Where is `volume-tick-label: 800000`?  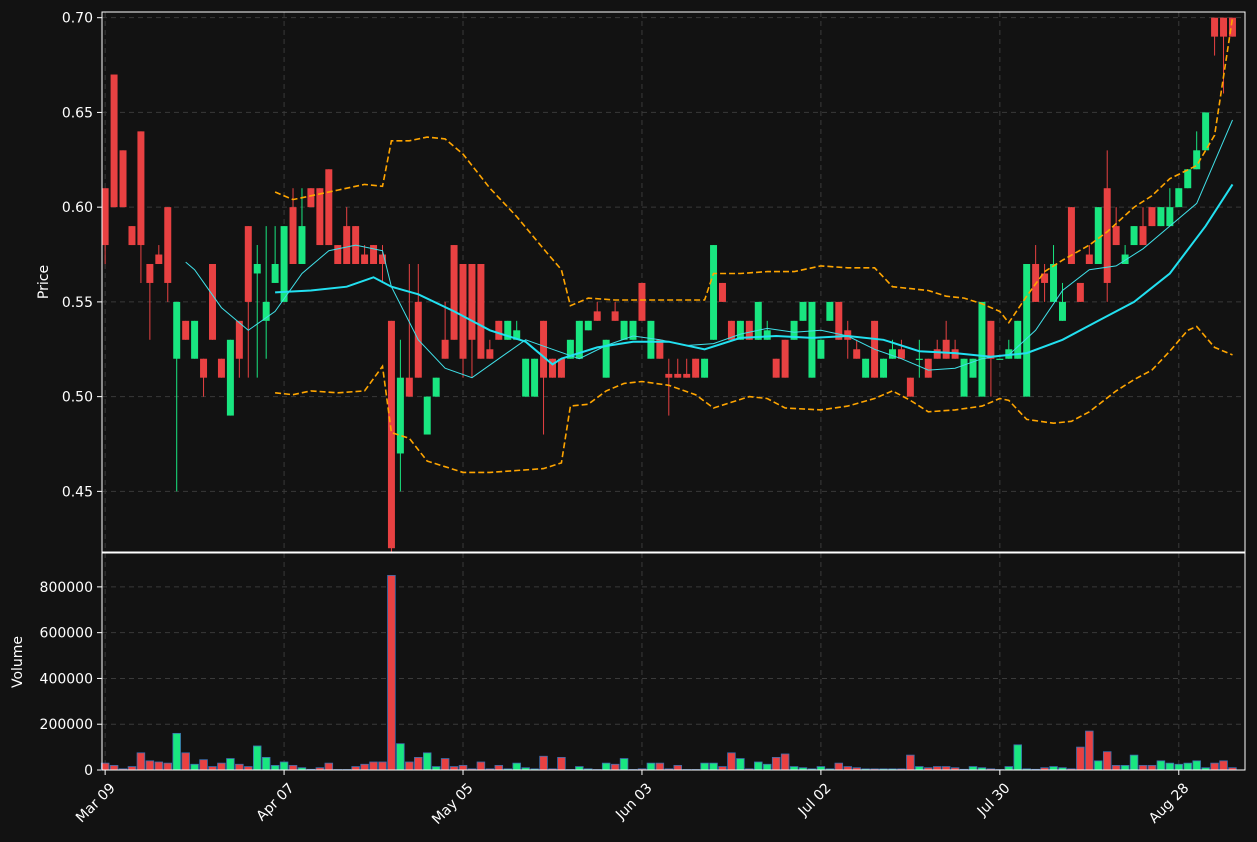 volume-tick-label: 800000 is located at coordinates (66, 588).